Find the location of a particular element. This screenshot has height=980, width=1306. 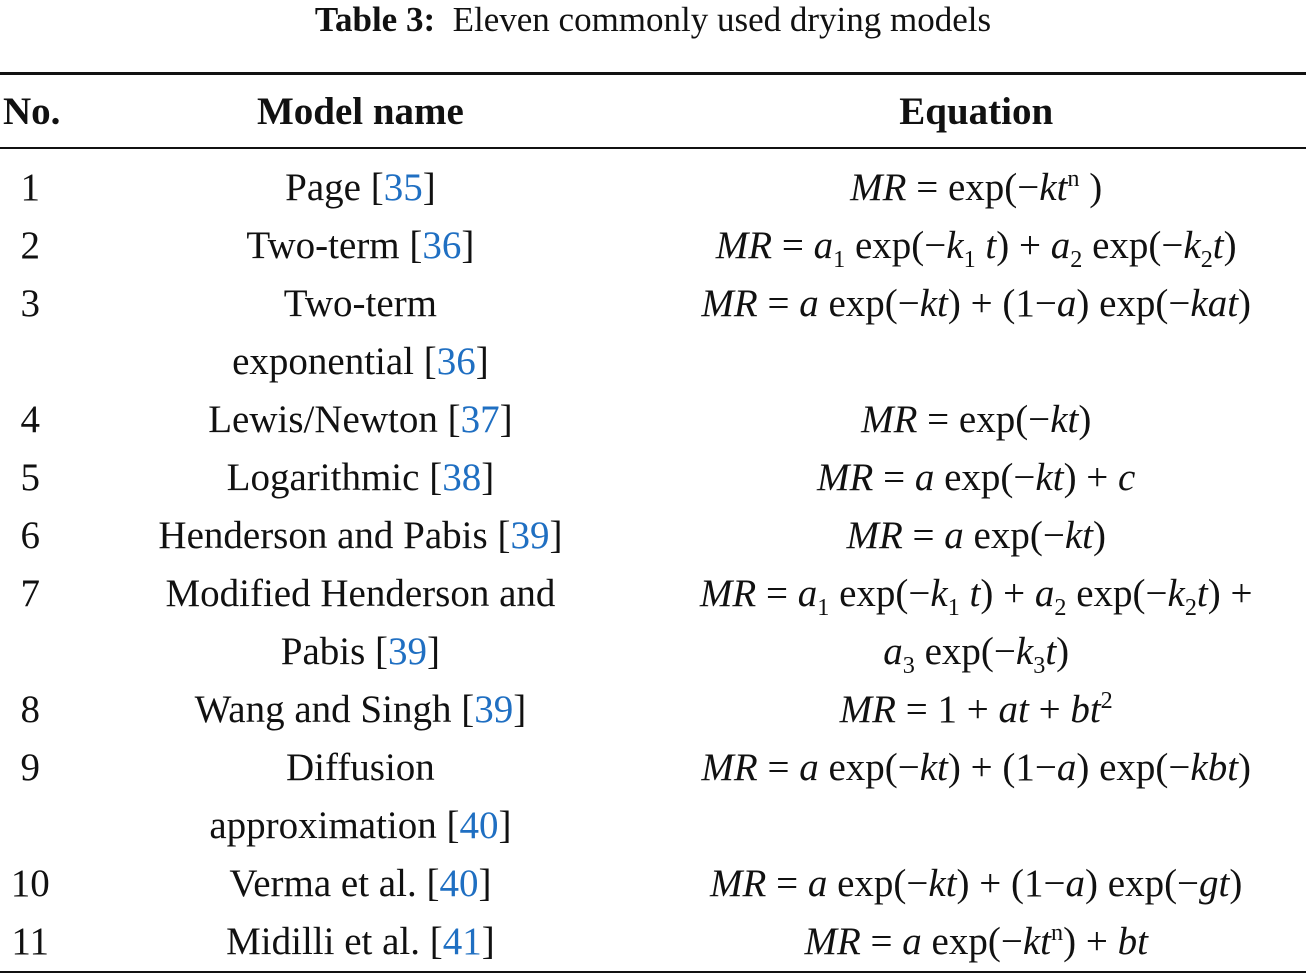

equation: MR = exp(−ktn ) is located at coordinates (983, 182).